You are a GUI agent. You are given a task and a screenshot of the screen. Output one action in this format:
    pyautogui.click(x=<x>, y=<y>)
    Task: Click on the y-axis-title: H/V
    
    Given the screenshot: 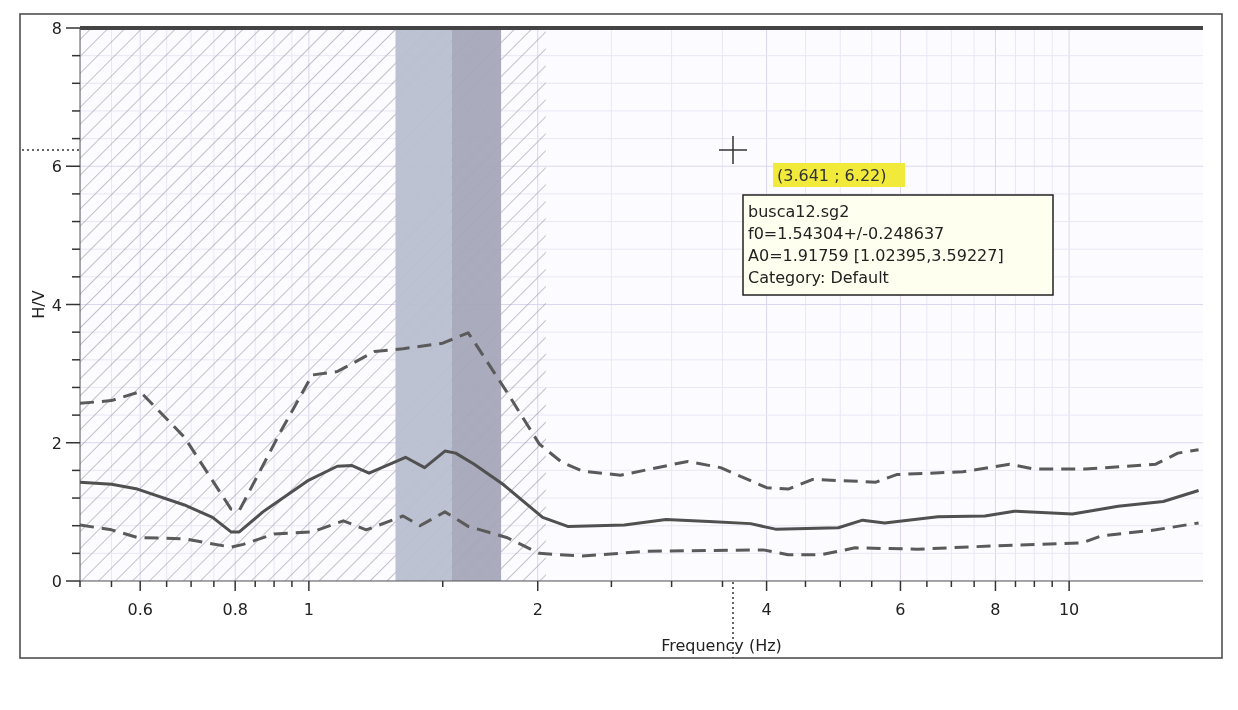 What is the action you would take?
    pyautogui.click(x=38, y=304)
    